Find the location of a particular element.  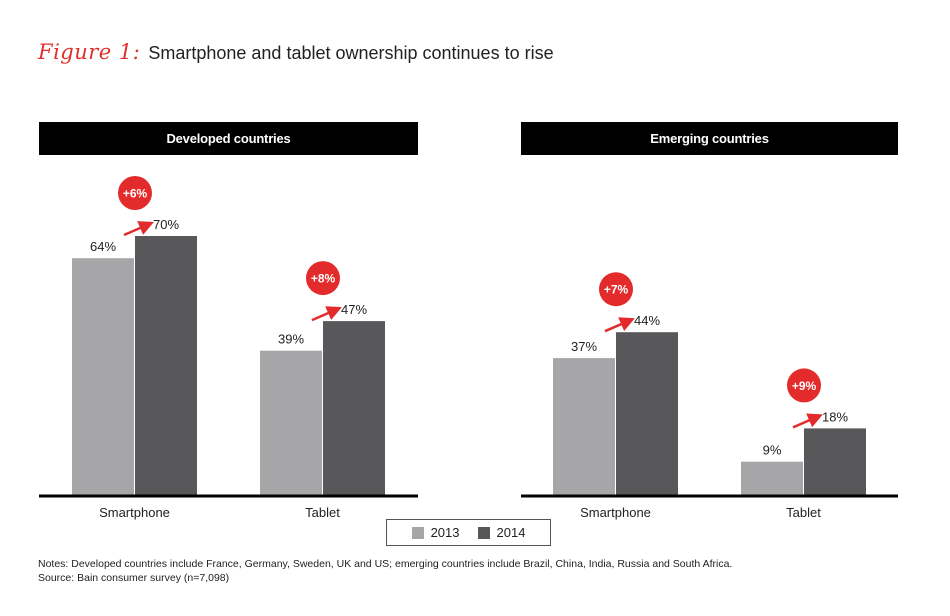

bar-developed-tablet-2014 is located at coordinates (354, 408).